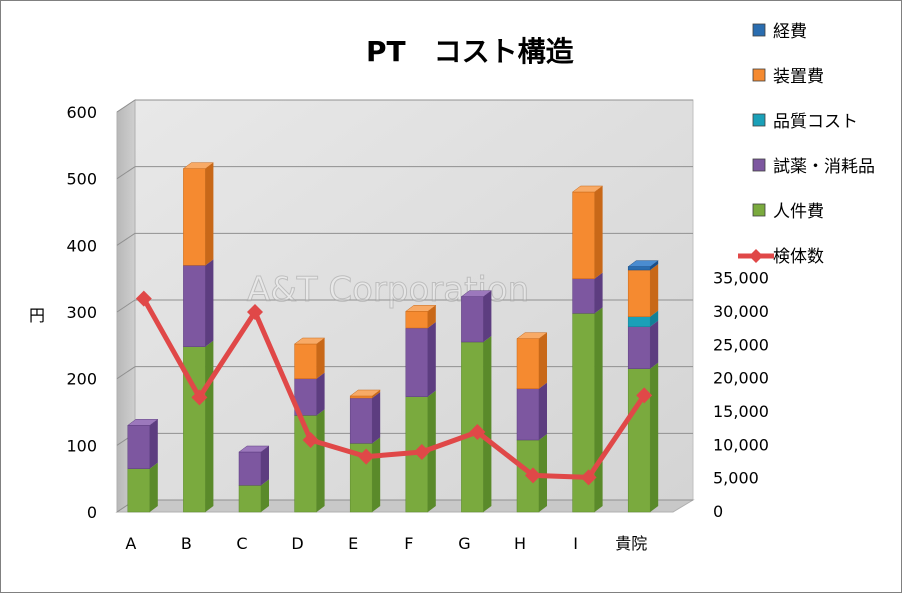 This screenshot has width=902, height=593. Describe the element at coordinates (386, 543) in the screenshot. I see `x-axis: A B C D E F G H I 貴院` at that location.